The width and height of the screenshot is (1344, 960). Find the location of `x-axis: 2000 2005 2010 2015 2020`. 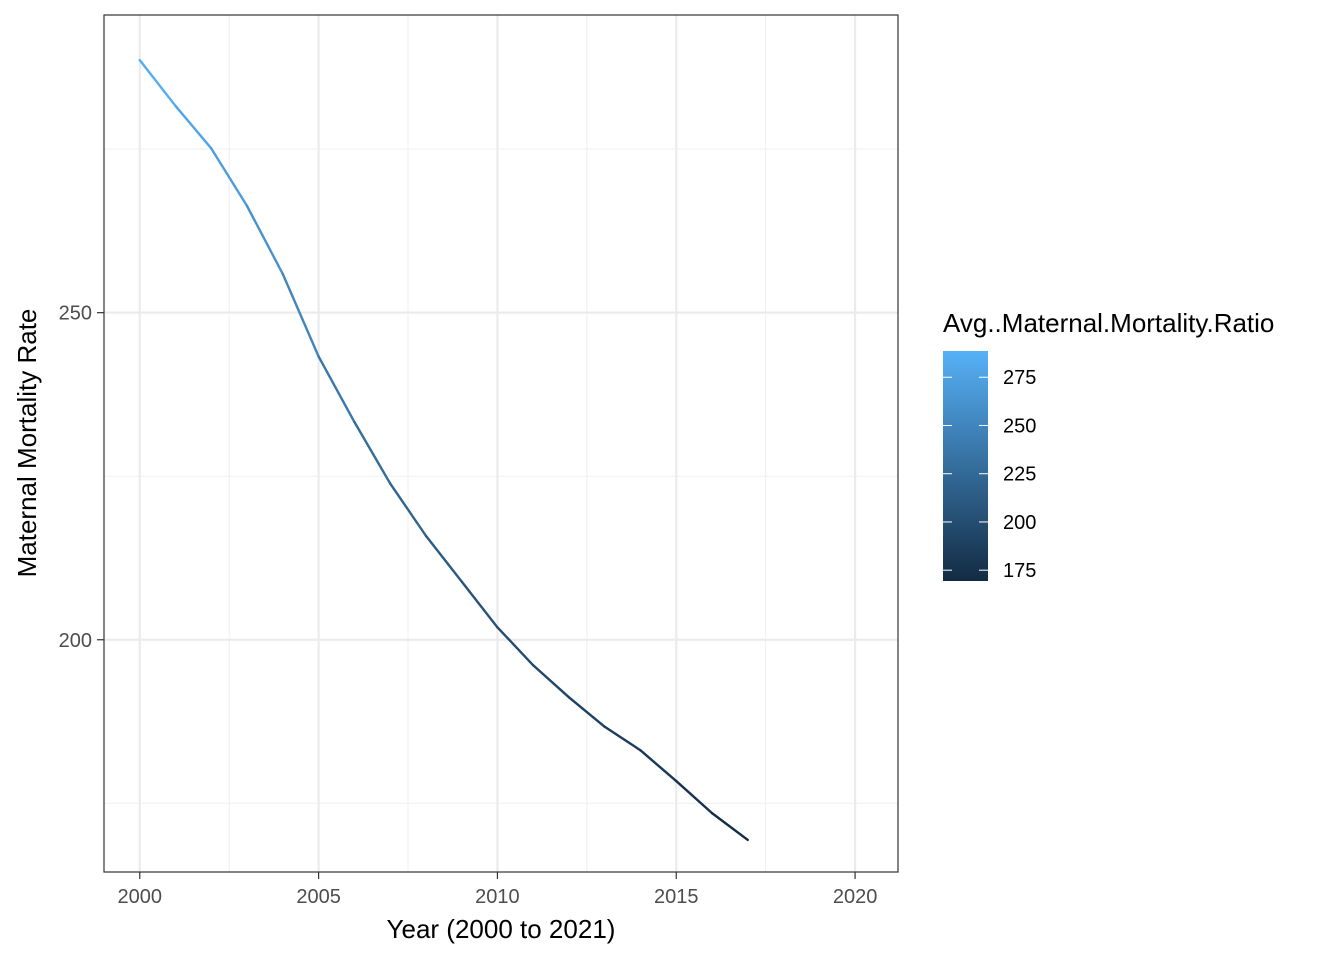

x-axis: 2000 2005 2010 2015 2020 is located at coordinates (498, 890).